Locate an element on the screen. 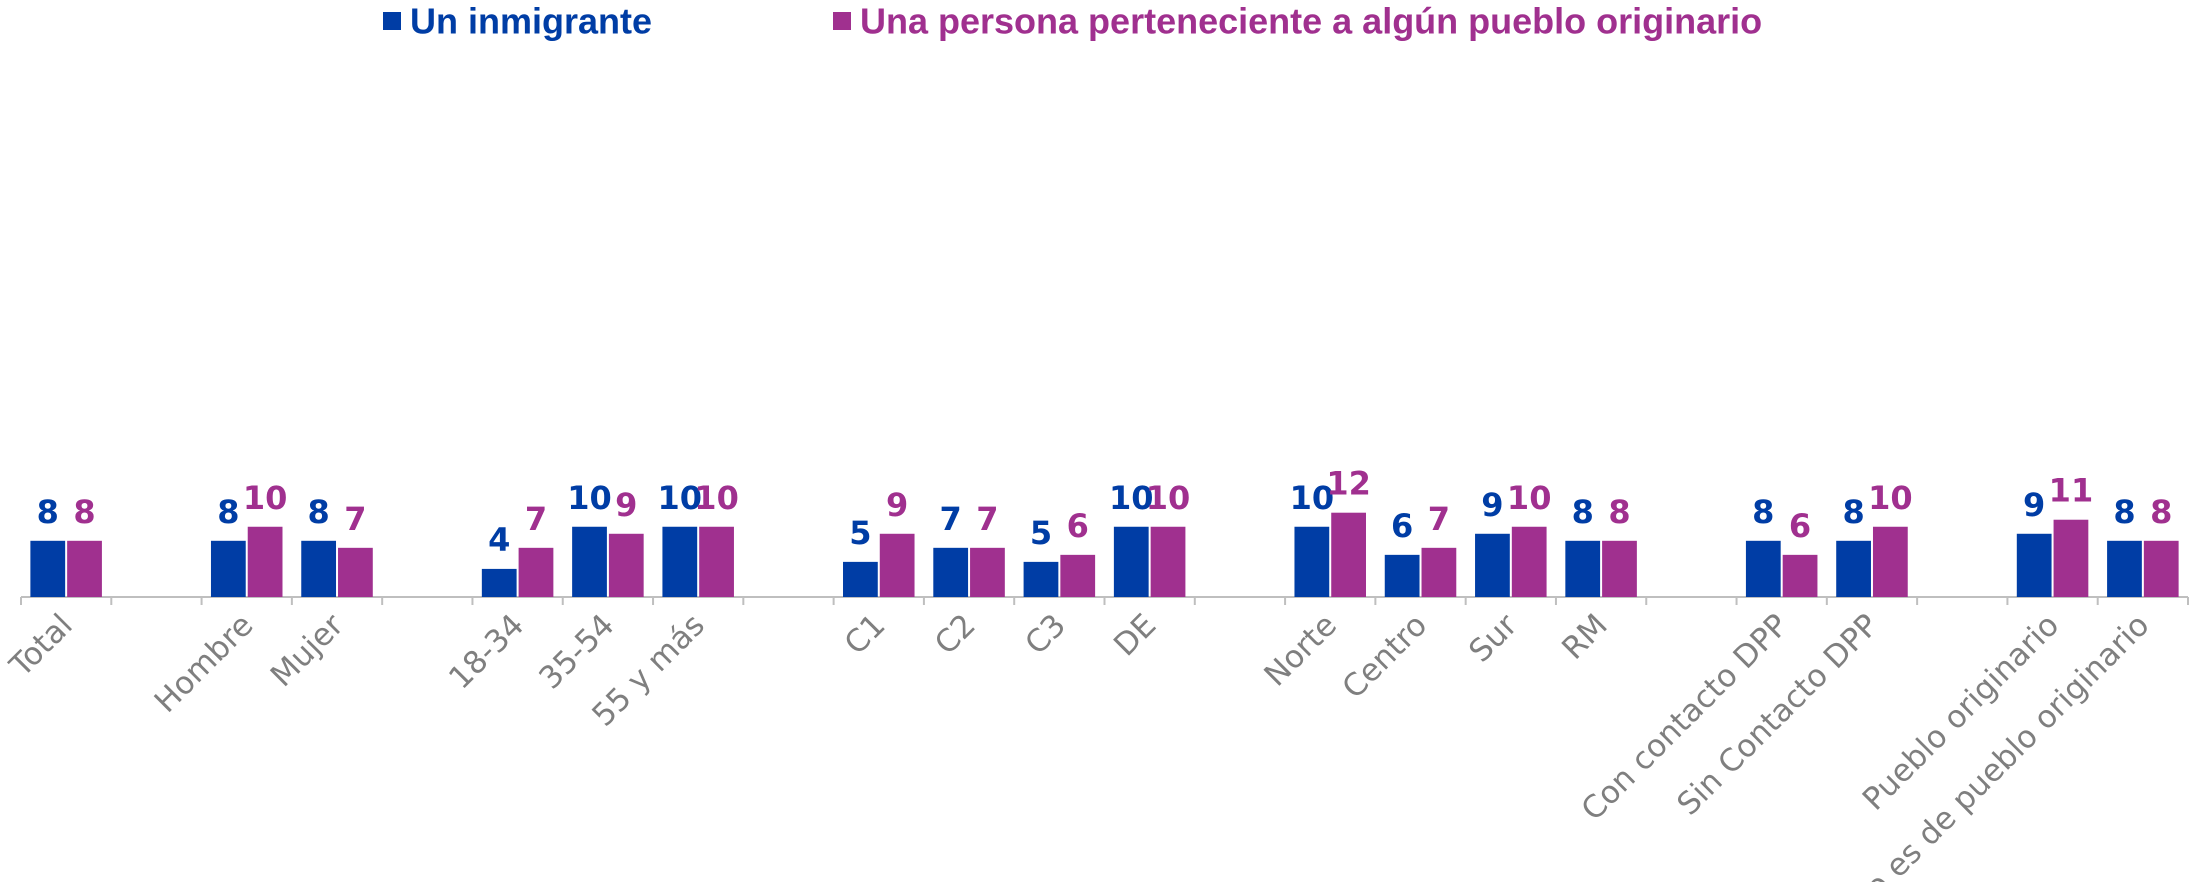  x-tick-label: C3 is located at coordinates (1045, 634).